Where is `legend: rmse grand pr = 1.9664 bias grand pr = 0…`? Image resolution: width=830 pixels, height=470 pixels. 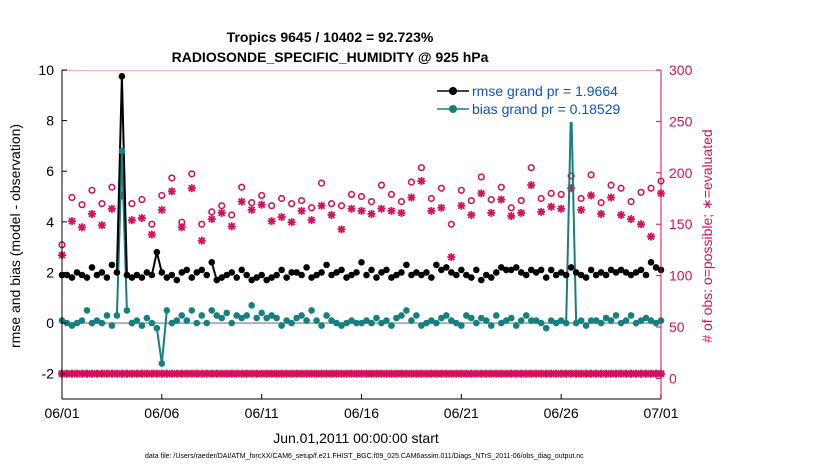
legend: rmse grand pr = 1.9664 bias grand pr = 0… is located at coordinates (538, 101).